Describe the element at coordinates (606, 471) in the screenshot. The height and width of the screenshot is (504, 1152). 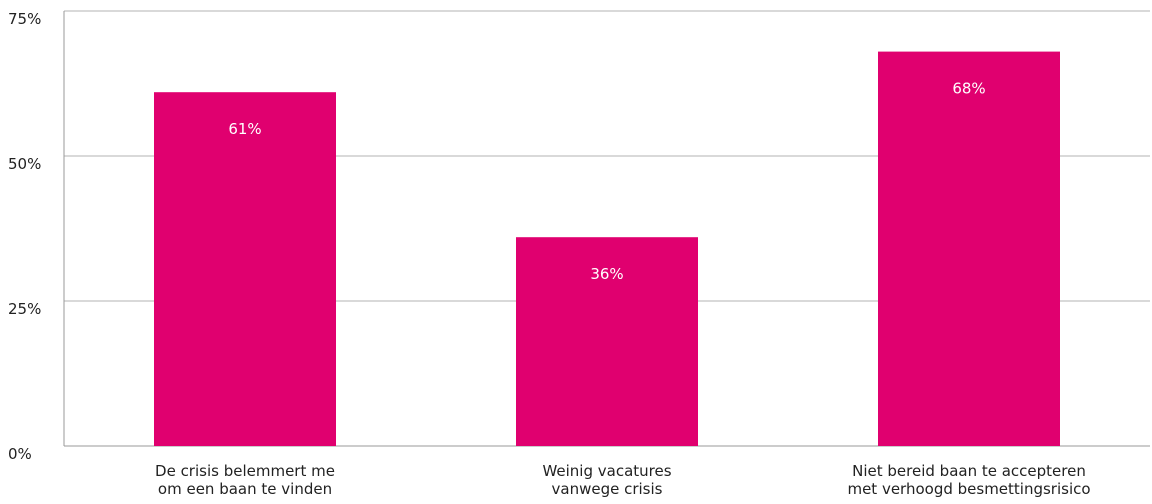
I see `category-label: Weinig vacatures` at that location.